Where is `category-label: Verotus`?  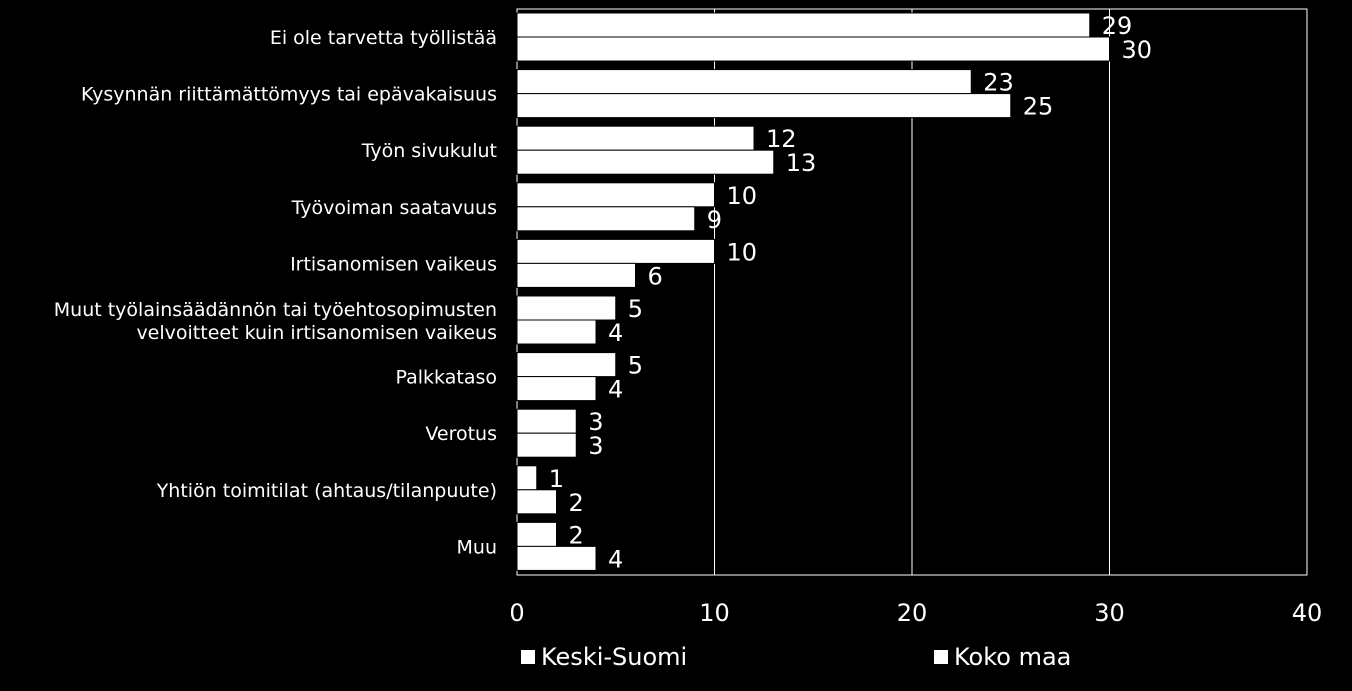 category-label: Verotus is located at coordinates (461, 434).